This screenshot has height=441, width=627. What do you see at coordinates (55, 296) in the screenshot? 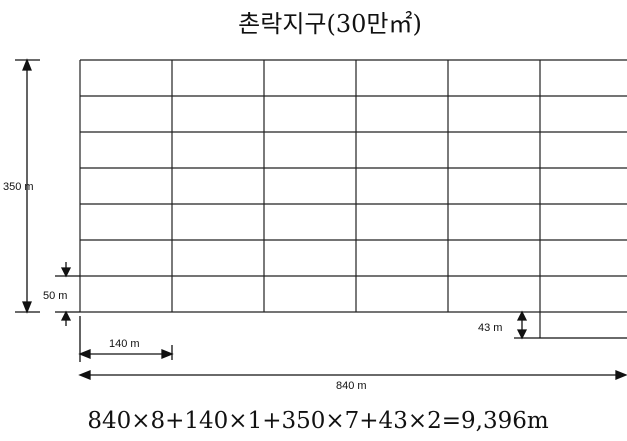
I see `row-height-label: 50 m` at bounding box center [55, 296].